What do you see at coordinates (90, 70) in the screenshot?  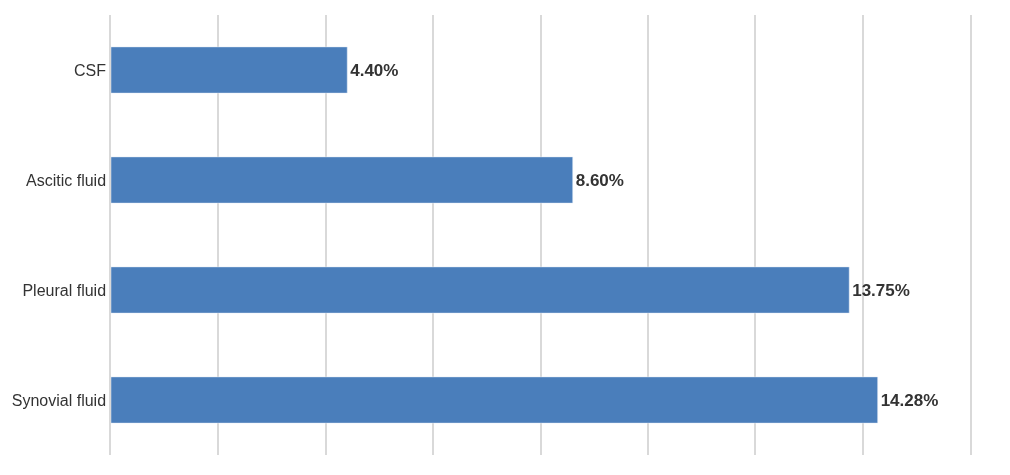 I see `y-tick-label: CSF` at bounding box center [90, 70].